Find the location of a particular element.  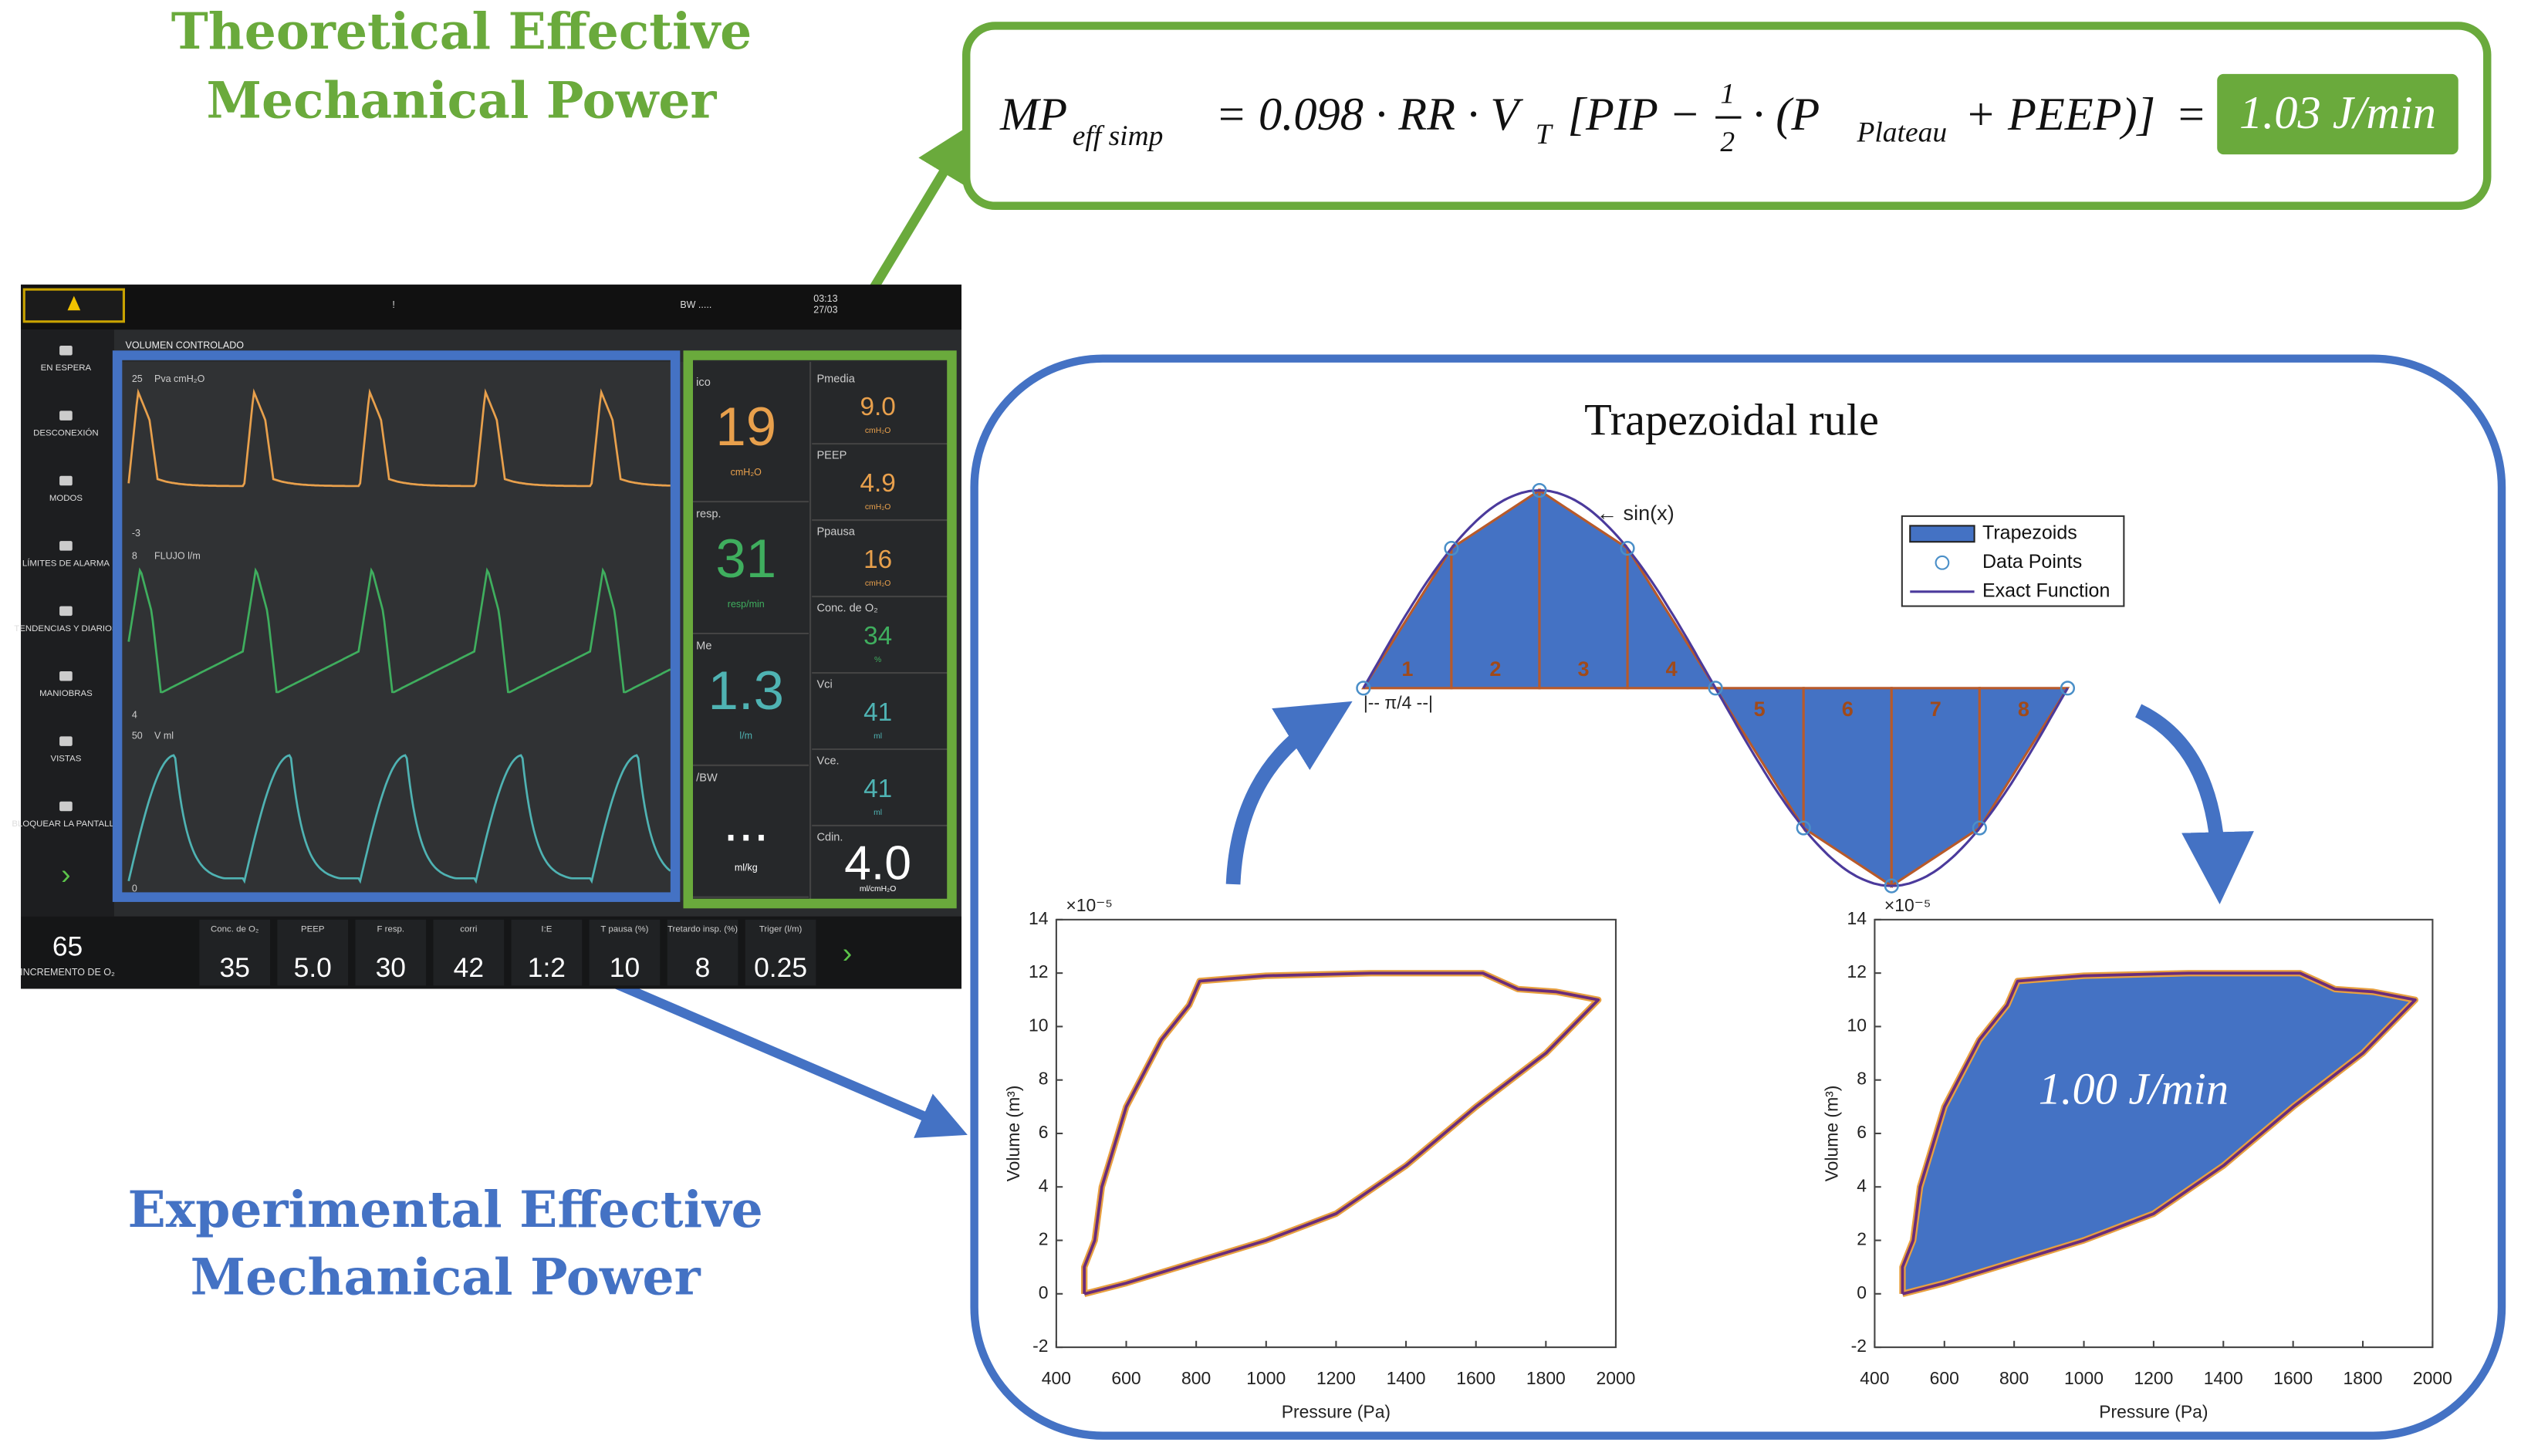

x-tick-label: 600 is located at coordinates (1126, 1378).